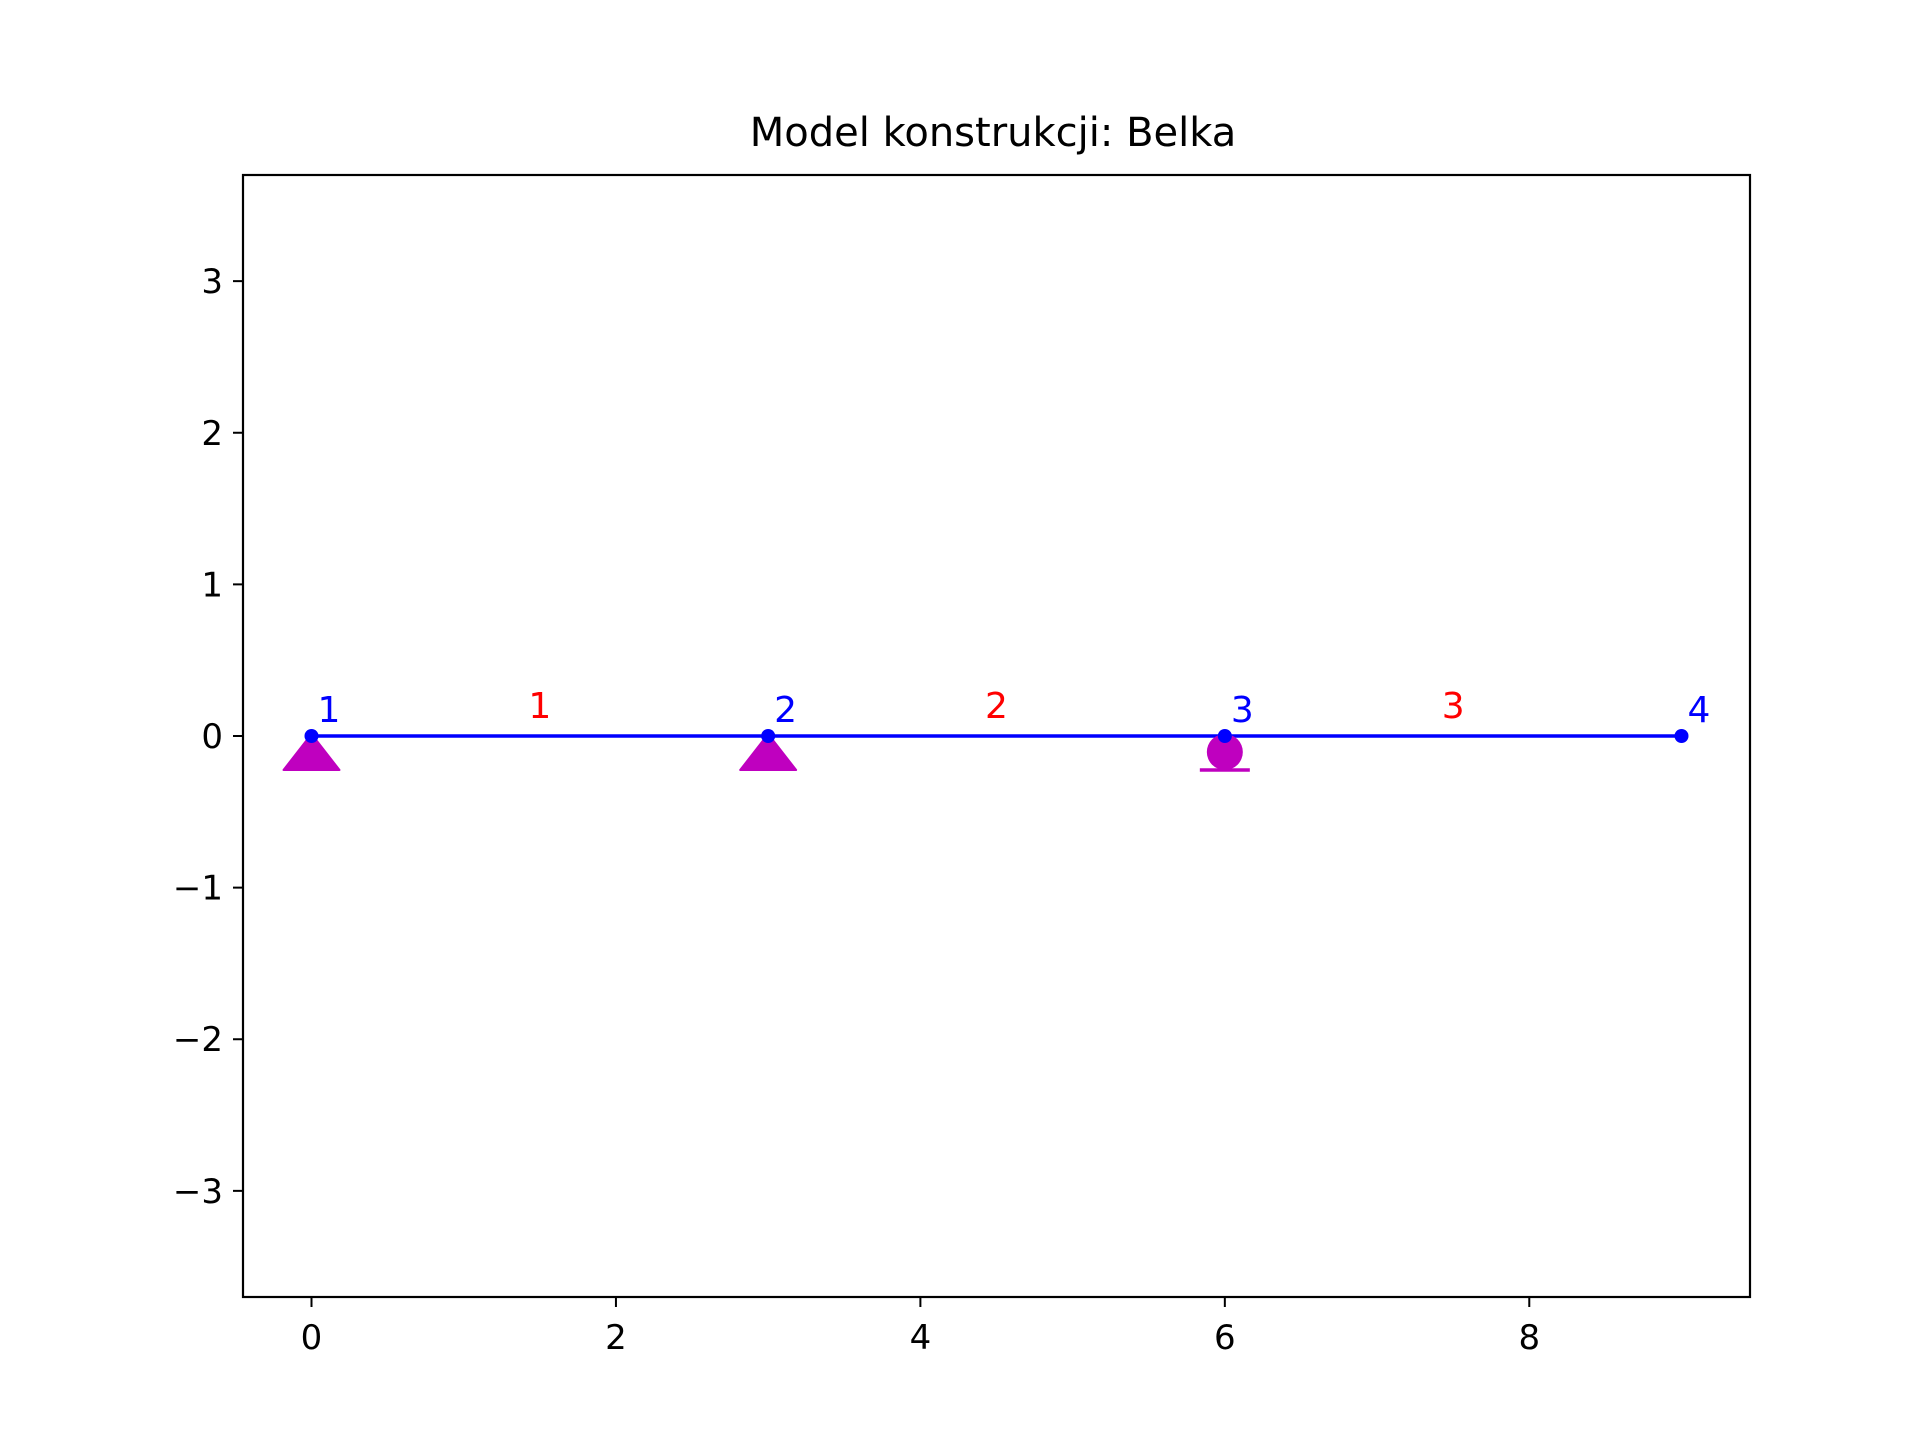 Image resolution: width=1920 pixels, height=1440 pixels. Describe the element at coordinates (212, 585) in the screenshot. I see `y-tick-label: 1` at that location.